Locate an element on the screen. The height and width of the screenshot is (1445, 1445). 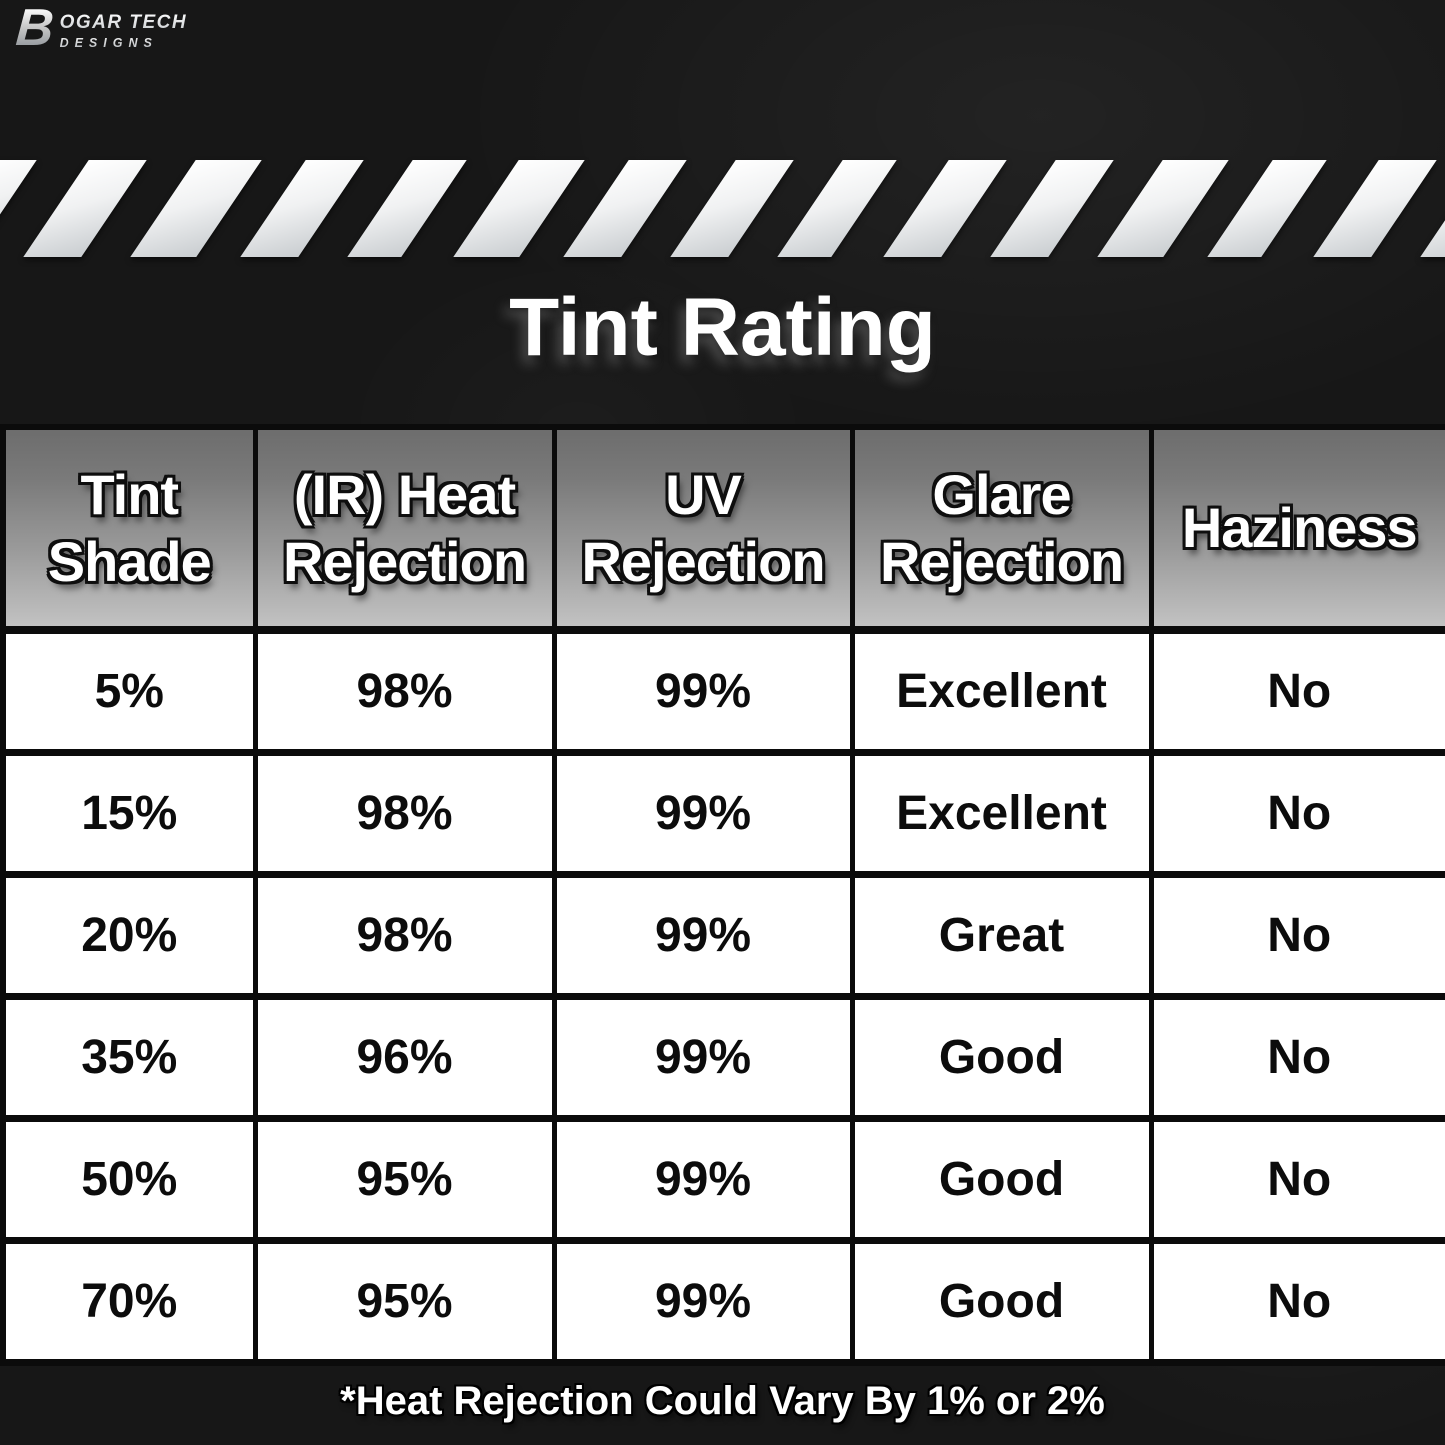
table-row: 15% 98% 99% Excellent No is located at coordinates (722, 813).